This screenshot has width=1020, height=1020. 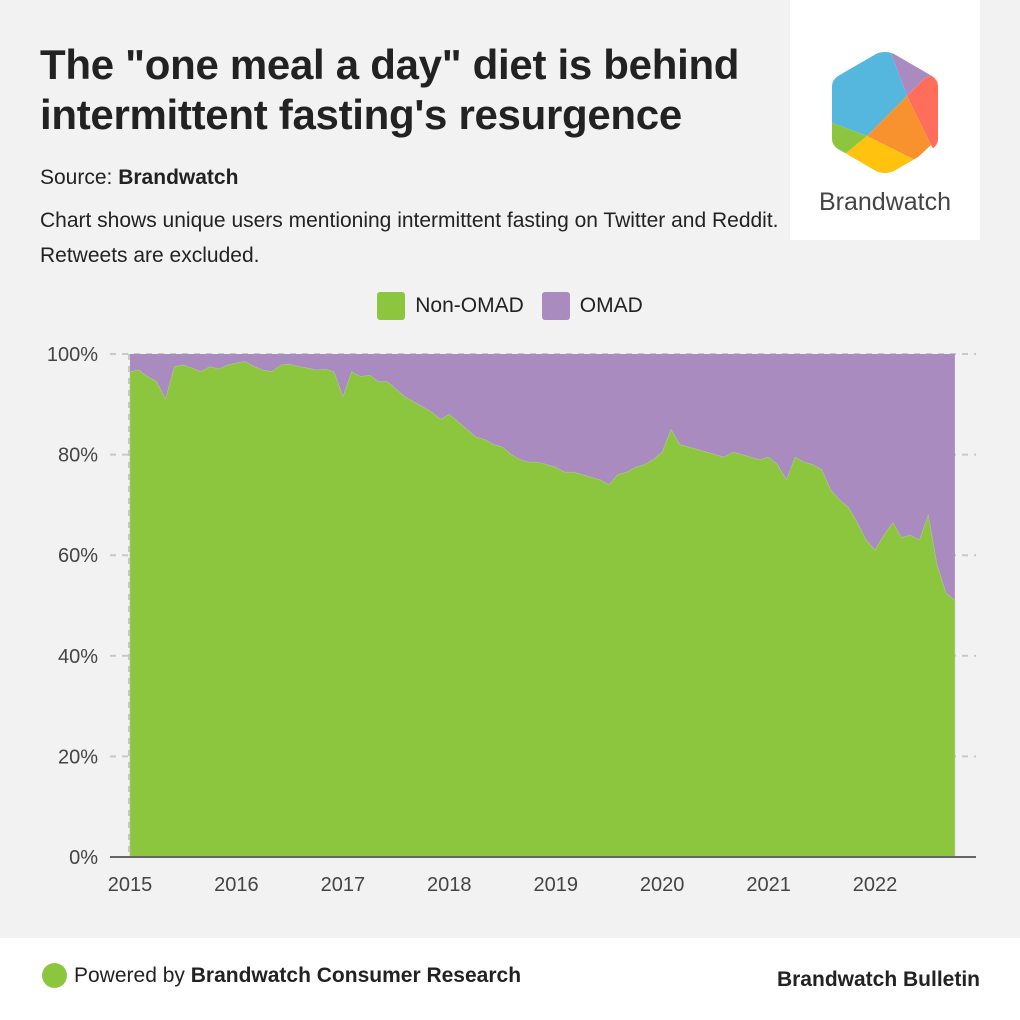 I want to click on logo-wordmark: Brandwatch, so click(x=885, y=202).